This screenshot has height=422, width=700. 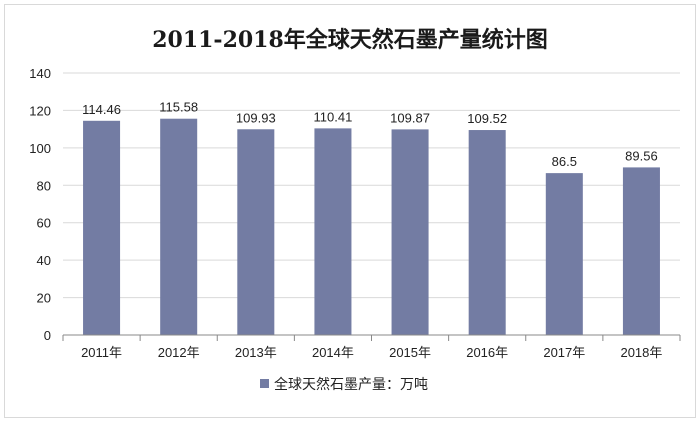 What do you see at coordinates (487, 118) in the screenshot?
I see `data-label: 109.52` at bounding box center [487, 118].